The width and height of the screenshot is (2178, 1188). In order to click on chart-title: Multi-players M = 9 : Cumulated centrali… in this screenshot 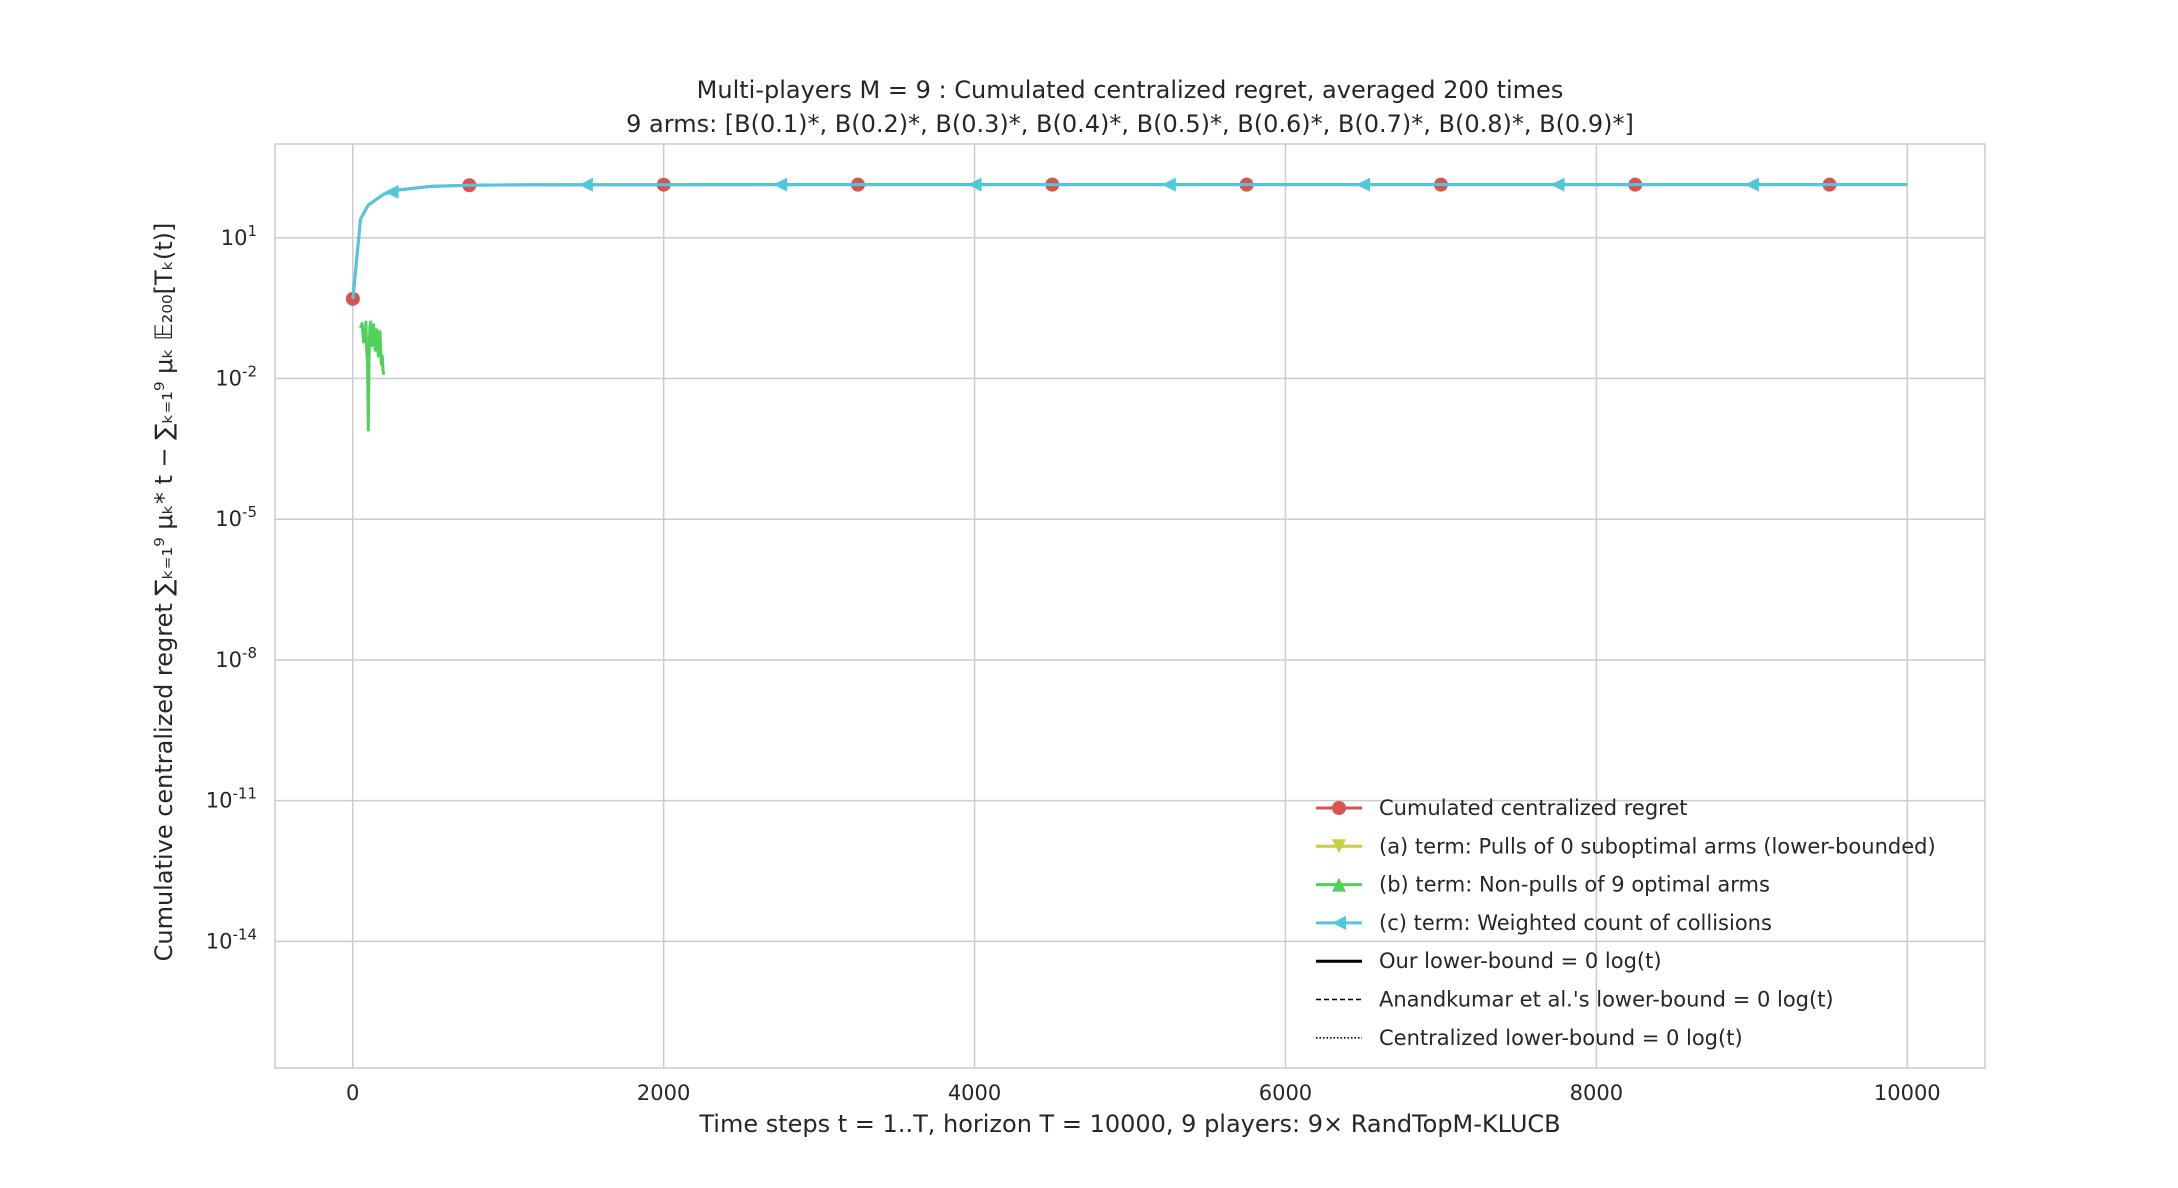, I will do `click(1130, 90)`.